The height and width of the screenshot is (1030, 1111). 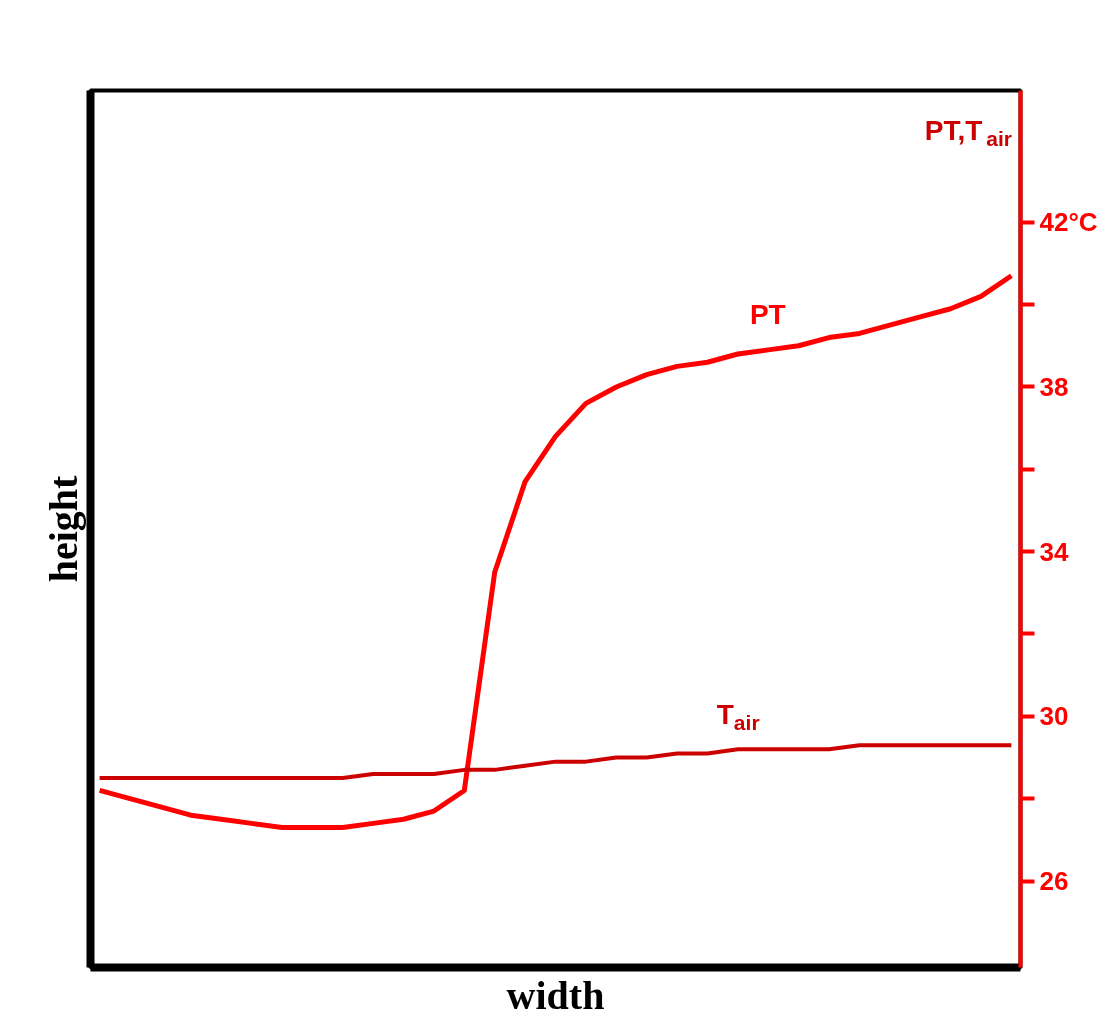 I want to click on x-axis-title: width, so click(x=555, y=995).